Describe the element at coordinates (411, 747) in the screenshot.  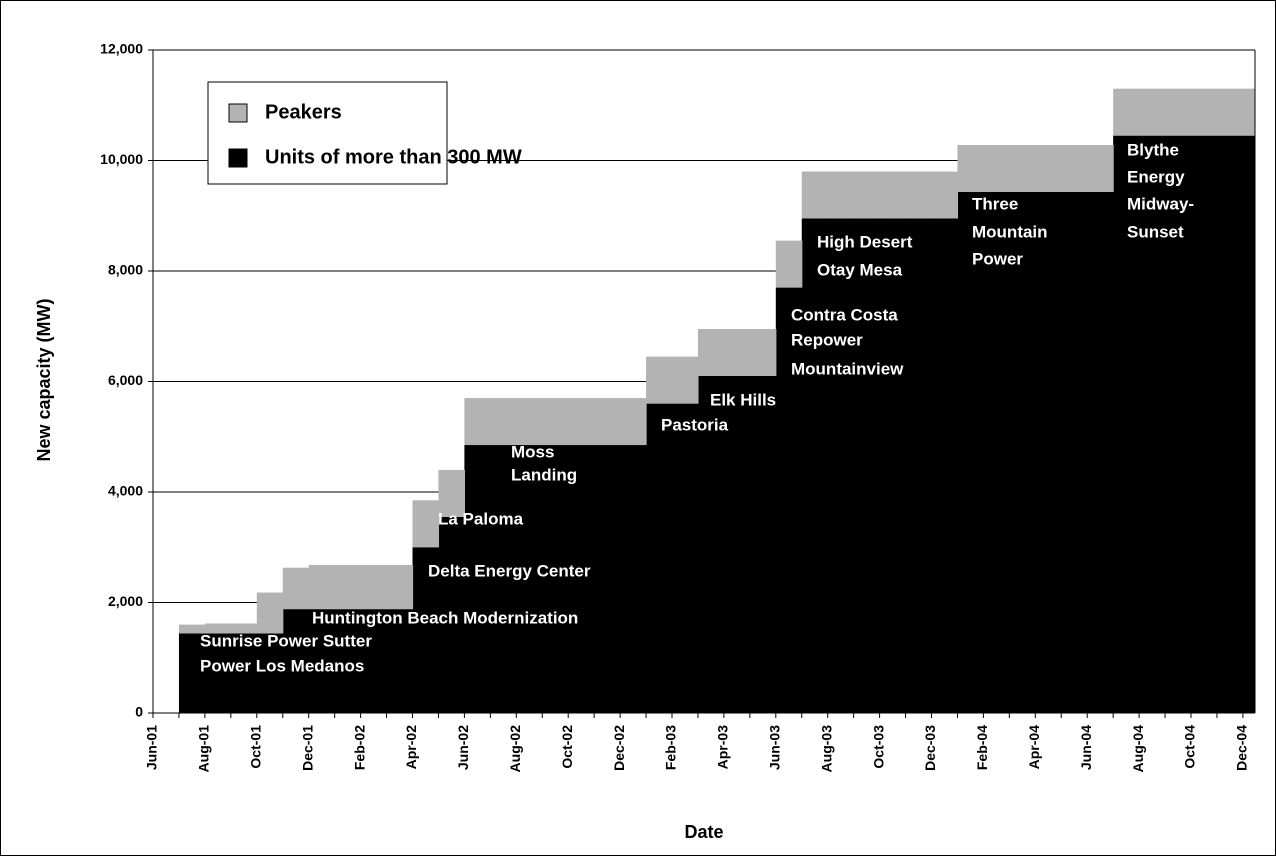
I see `x-tick-label: Apr-02` at that location.